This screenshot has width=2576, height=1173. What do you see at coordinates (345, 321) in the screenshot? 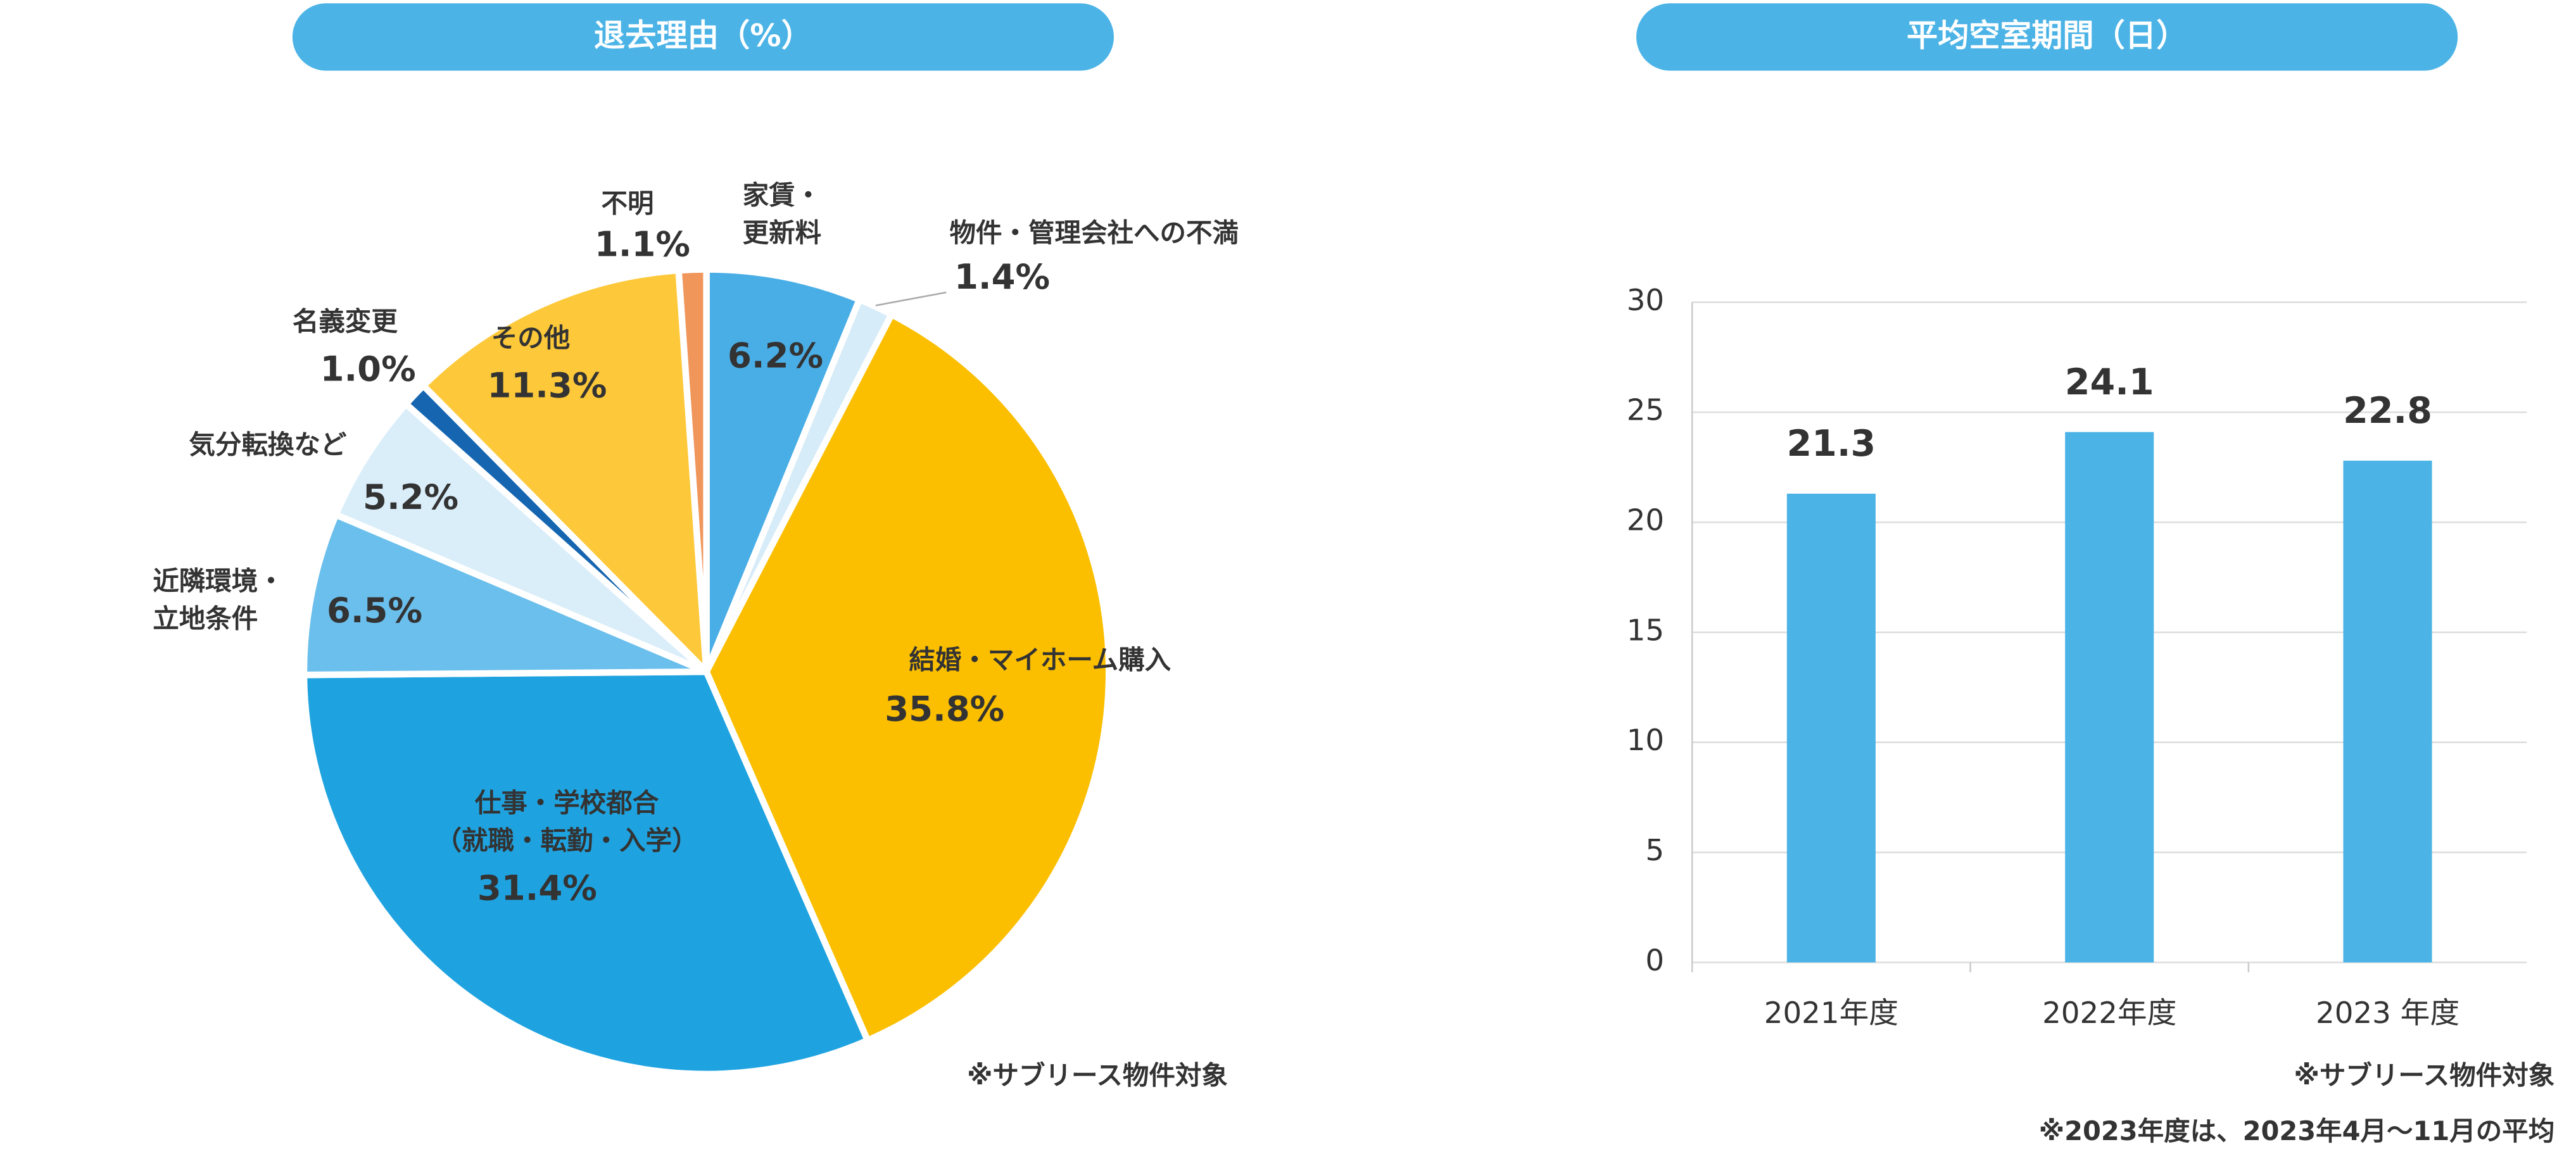
I see `slice-label: 名義変更` at bounding box center [345, 321].